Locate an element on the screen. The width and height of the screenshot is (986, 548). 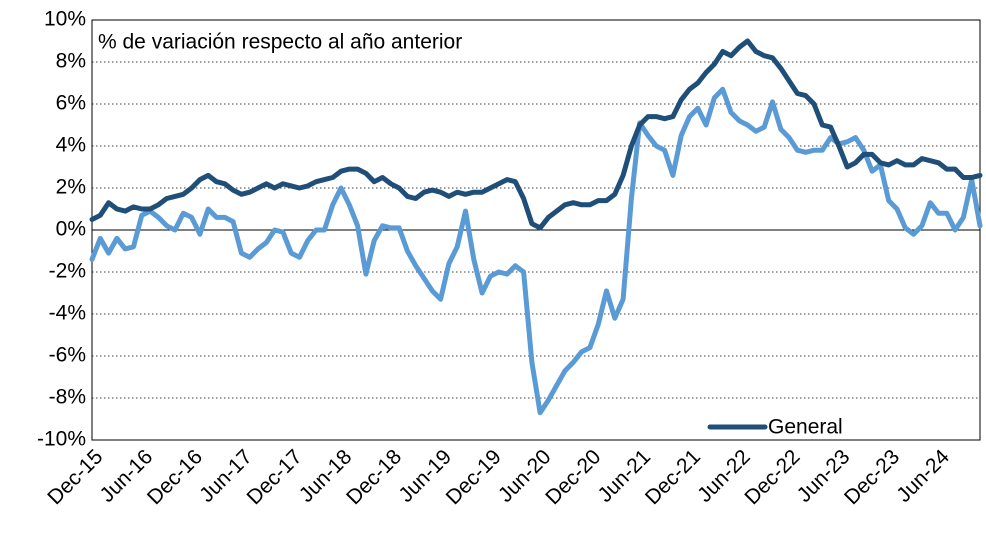
y-tick-label: 8% is located at coordinates (71, 61).